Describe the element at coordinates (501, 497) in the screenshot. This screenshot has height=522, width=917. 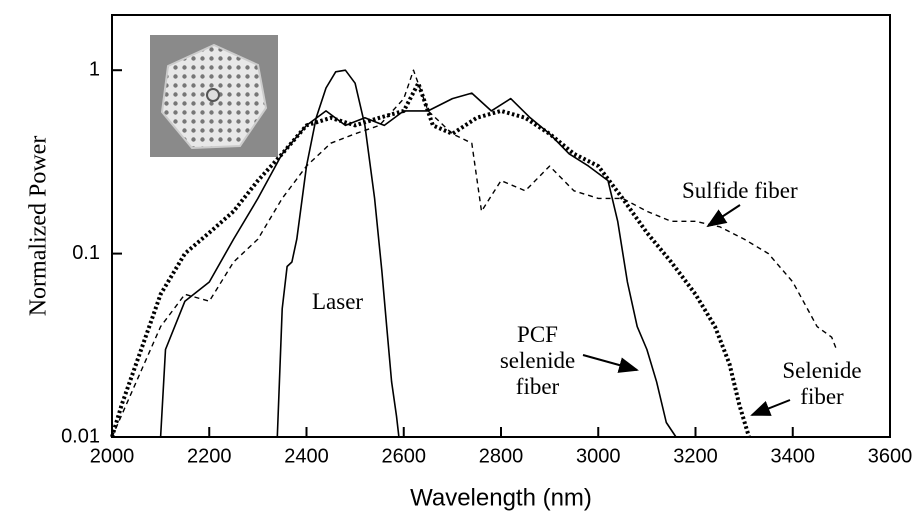
I see `x-axis-title: Wavelength (nm)` at that location.